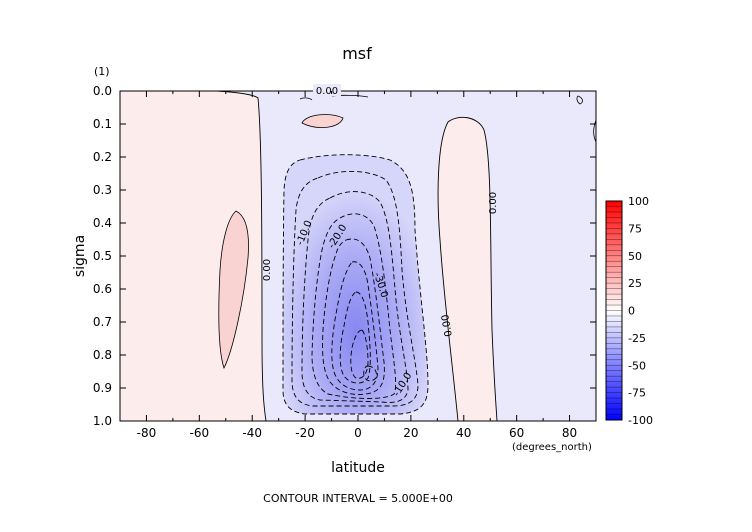 This screenshot has height=532, width=752. Describe the element at coordinates (102, 289) in the screenshot. I see `y-tick-label: 0.6` at that location.